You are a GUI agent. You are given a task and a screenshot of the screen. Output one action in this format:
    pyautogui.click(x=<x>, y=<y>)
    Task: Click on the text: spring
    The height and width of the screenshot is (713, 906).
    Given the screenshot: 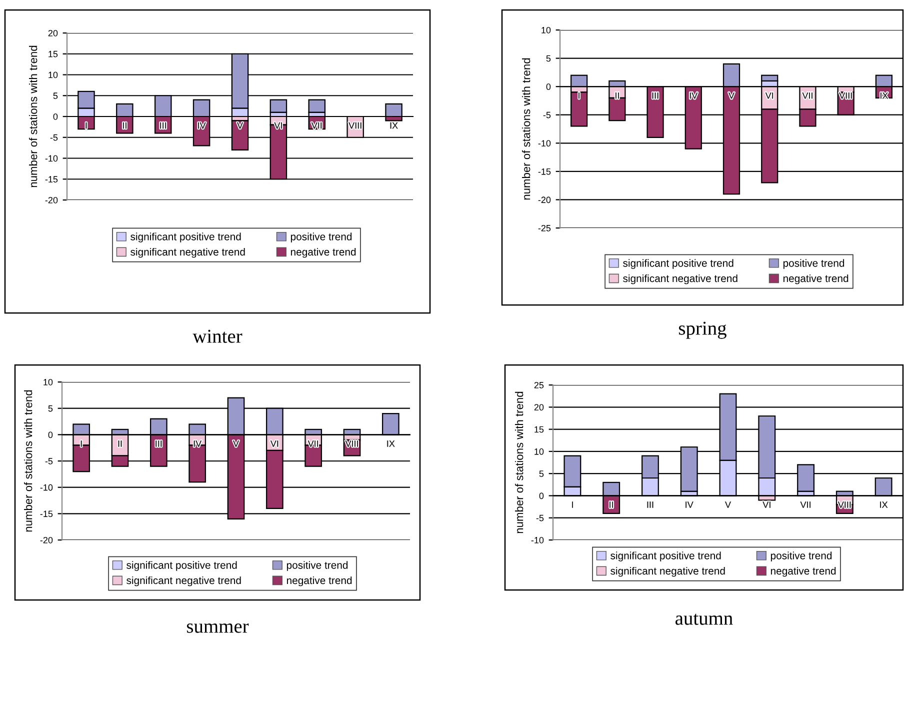 What is the action you would take?
    pyautogui.click(x=702, y=330)
    